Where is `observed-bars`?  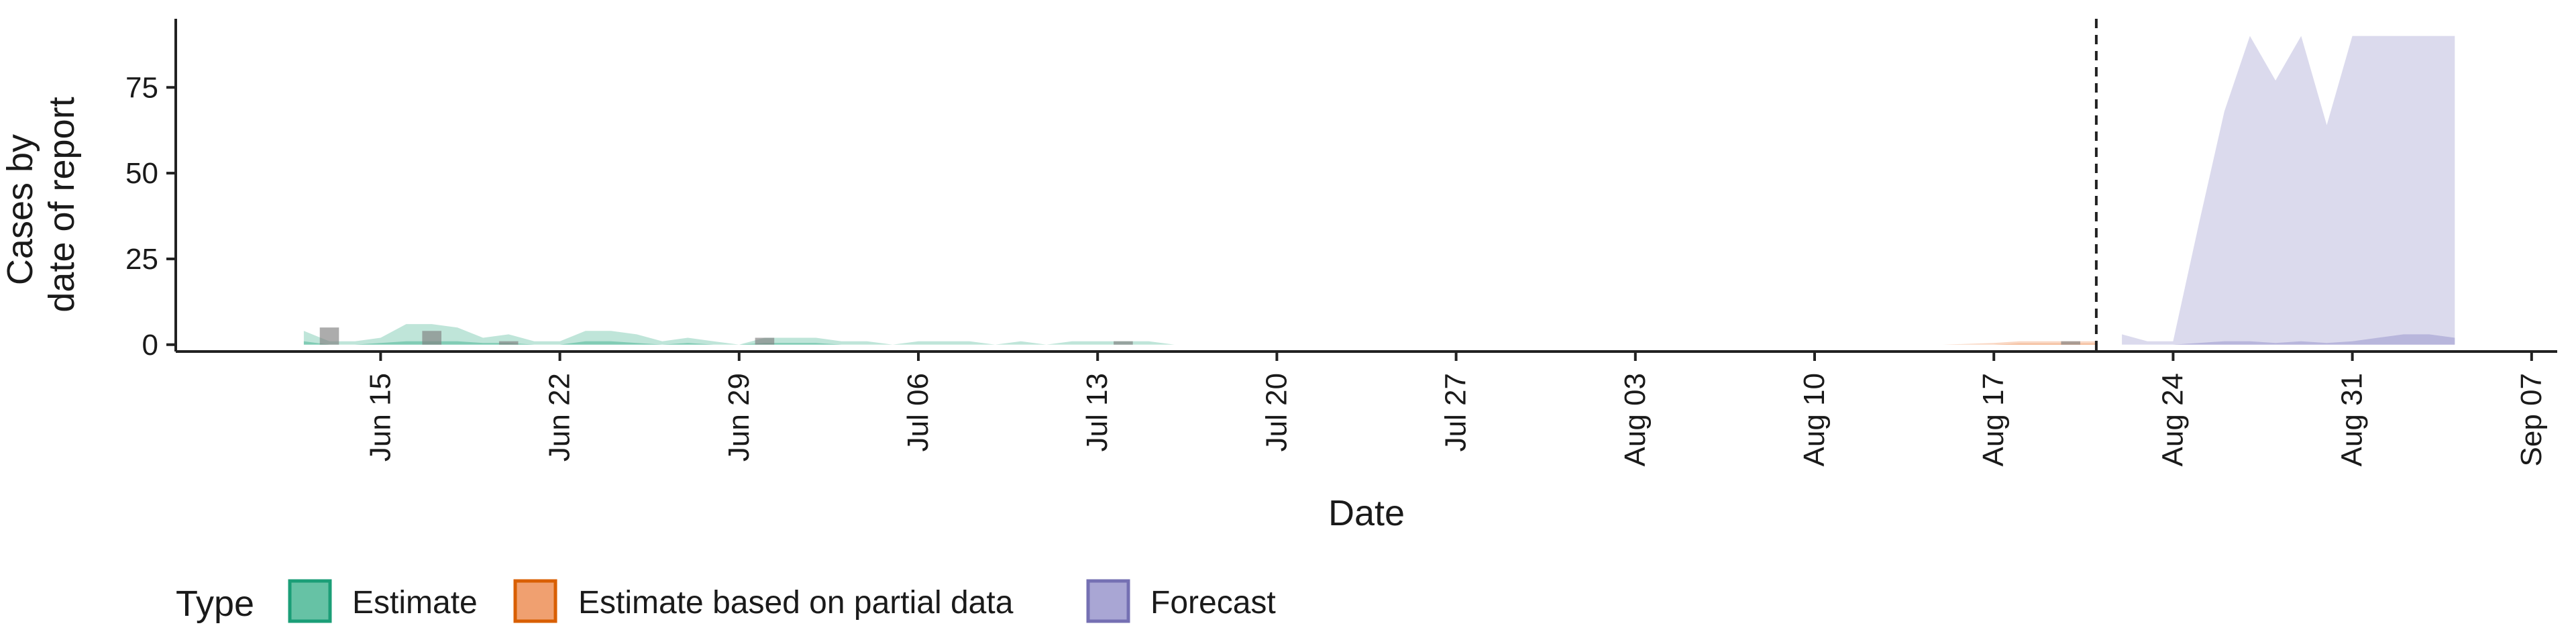 observed-bars is located at coordinates (1199, 336).